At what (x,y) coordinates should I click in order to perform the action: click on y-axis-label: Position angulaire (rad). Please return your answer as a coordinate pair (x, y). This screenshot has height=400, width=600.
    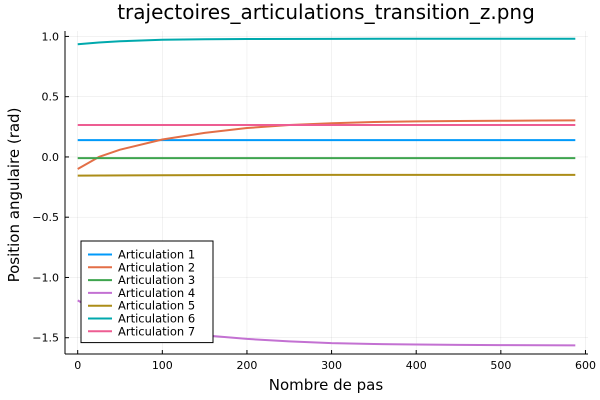
    Looking at the image, I should click on (14, 195).